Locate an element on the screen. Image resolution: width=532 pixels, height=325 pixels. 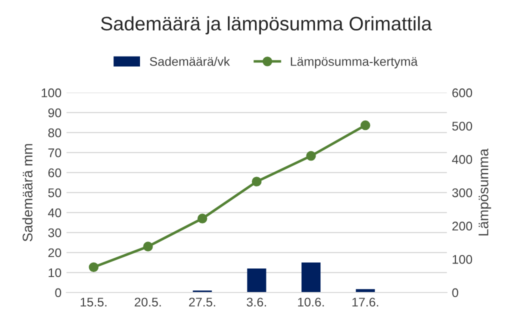
x-tick-label: 27.5. is located at coordinates (202, 302).